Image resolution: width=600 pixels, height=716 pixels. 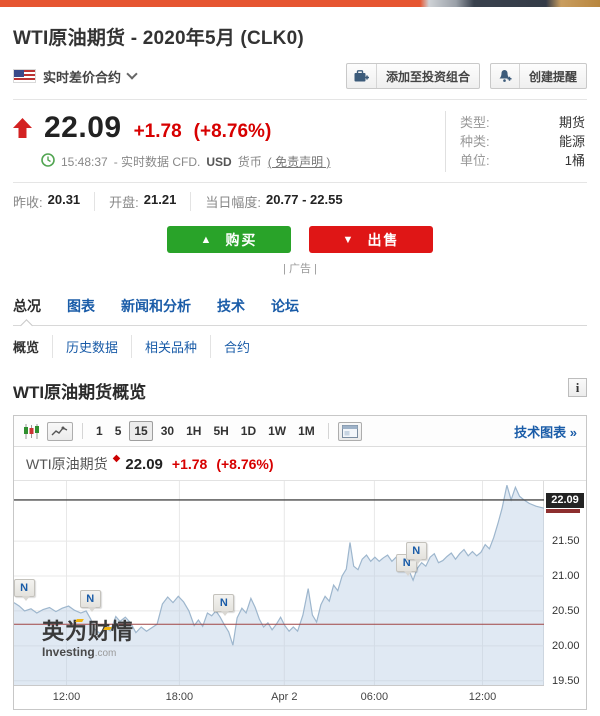 What do you see at coordinates (170, 346) in the screenshot?
I see `sub-tab: 相关品种` at bounding box center [170, 346].